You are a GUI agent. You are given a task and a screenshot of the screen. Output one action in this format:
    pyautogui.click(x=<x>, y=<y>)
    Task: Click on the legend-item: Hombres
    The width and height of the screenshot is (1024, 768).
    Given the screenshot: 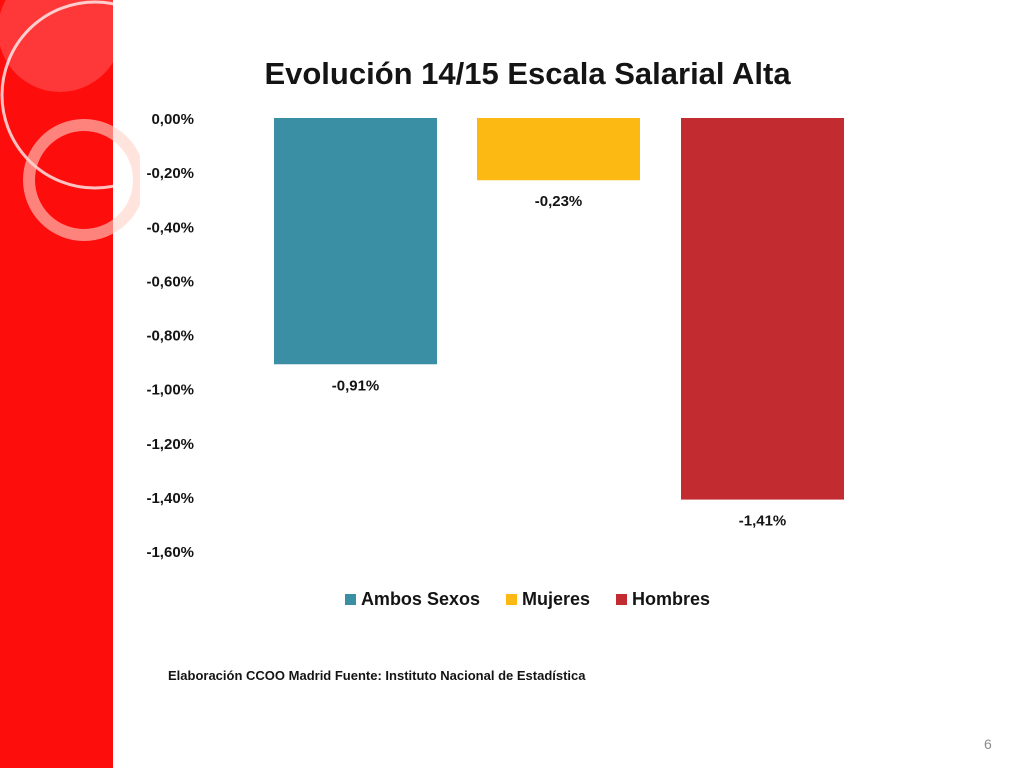 What is the action you would take?
    pyautogui.click(x=663, y=599)
    